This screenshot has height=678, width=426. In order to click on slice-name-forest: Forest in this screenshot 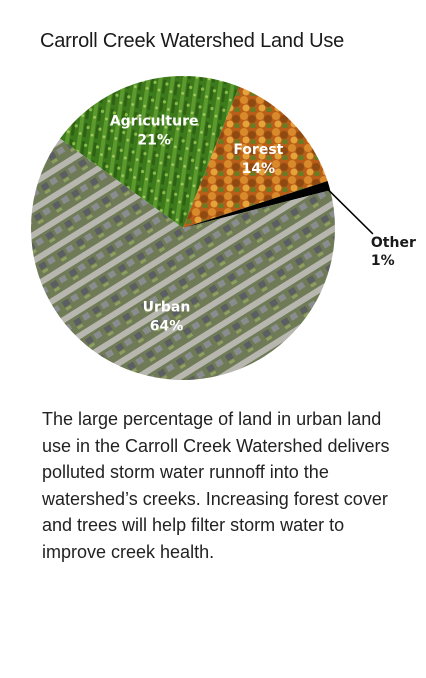, I will do `click(258, 150)`.